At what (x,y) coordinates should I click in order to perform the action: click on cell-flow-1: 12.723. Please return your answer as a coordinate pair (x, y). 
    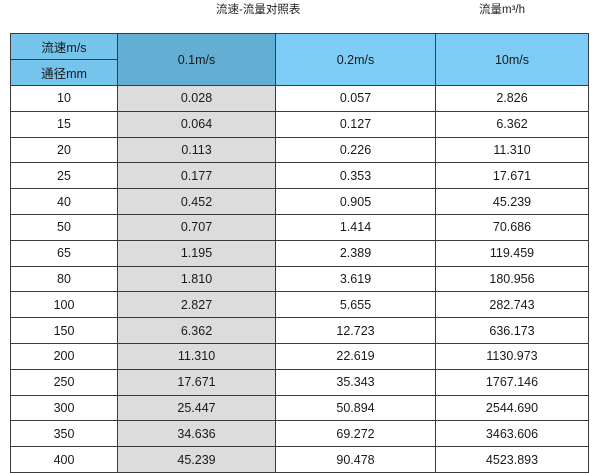
    Looking at the image, I should click on (355, 330).